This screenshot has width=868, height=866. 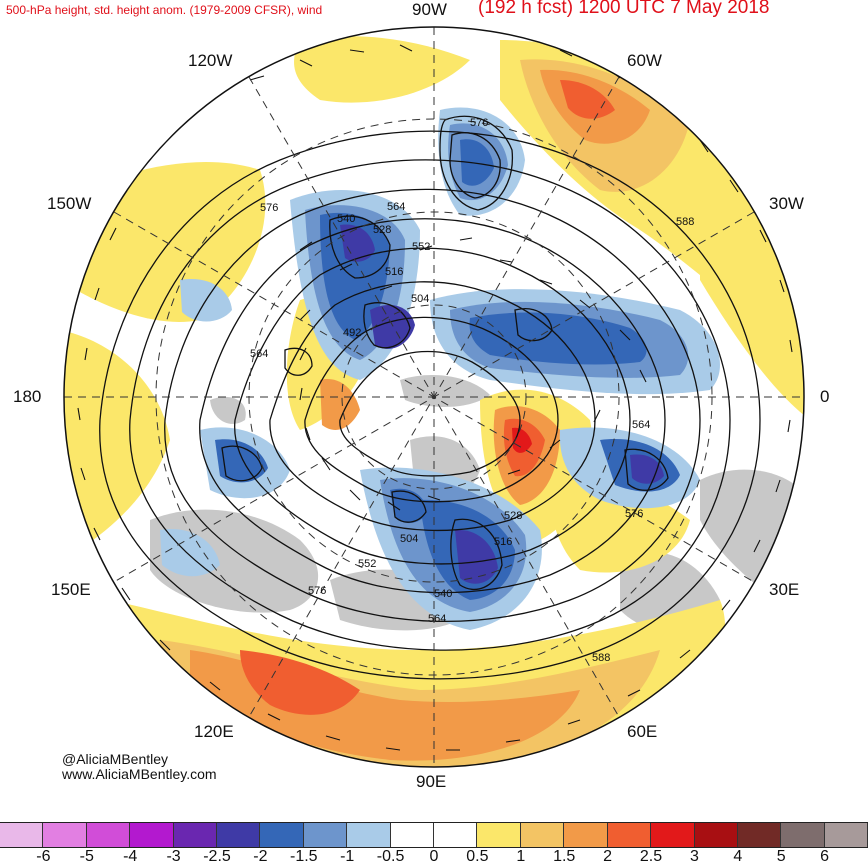 What do you see at coordinates (825, 396) in the screenshot?
I see `lon-label-0: 0` at bounding box center [825, 396].